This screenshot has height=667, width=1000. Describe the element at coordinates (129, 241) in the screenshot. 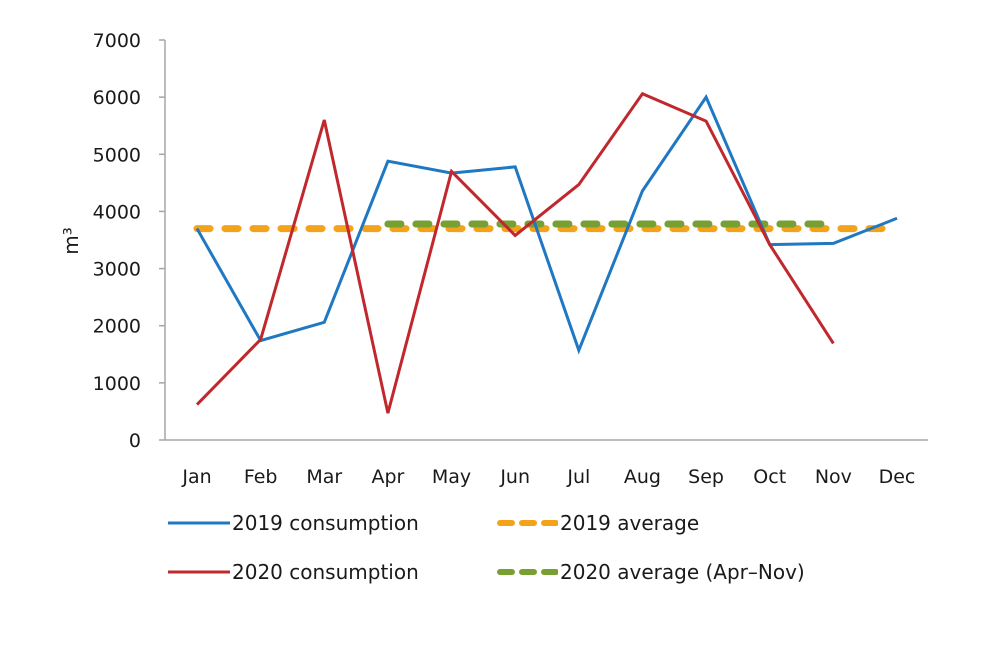

I see `y-axis: 0 1000 2000 3000 4000 5000 6000 7000` at that location.